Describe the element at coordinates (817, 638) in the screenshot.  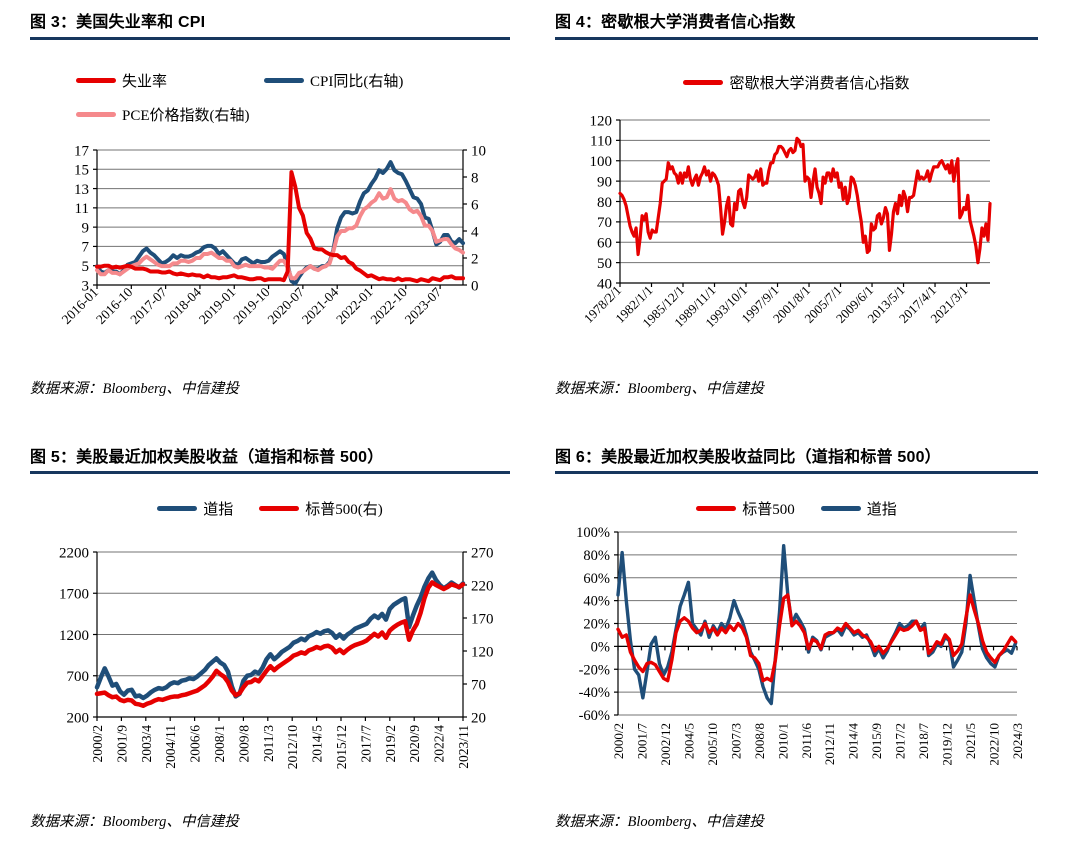
I see `series-标普500` at that location.